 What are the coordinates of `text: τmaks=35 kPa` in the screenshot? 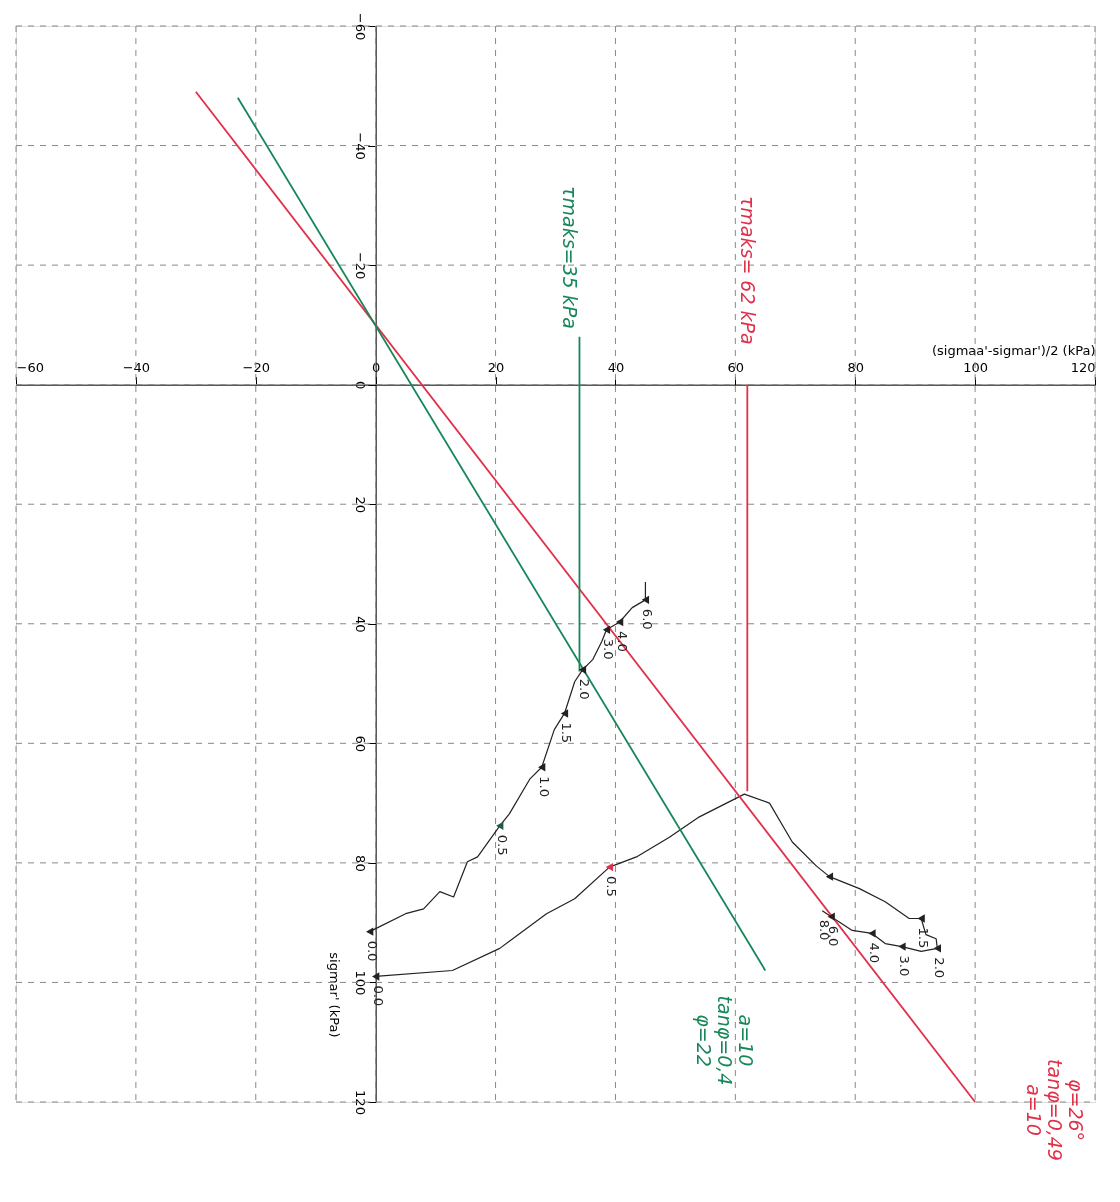 It's located at (570, 257).